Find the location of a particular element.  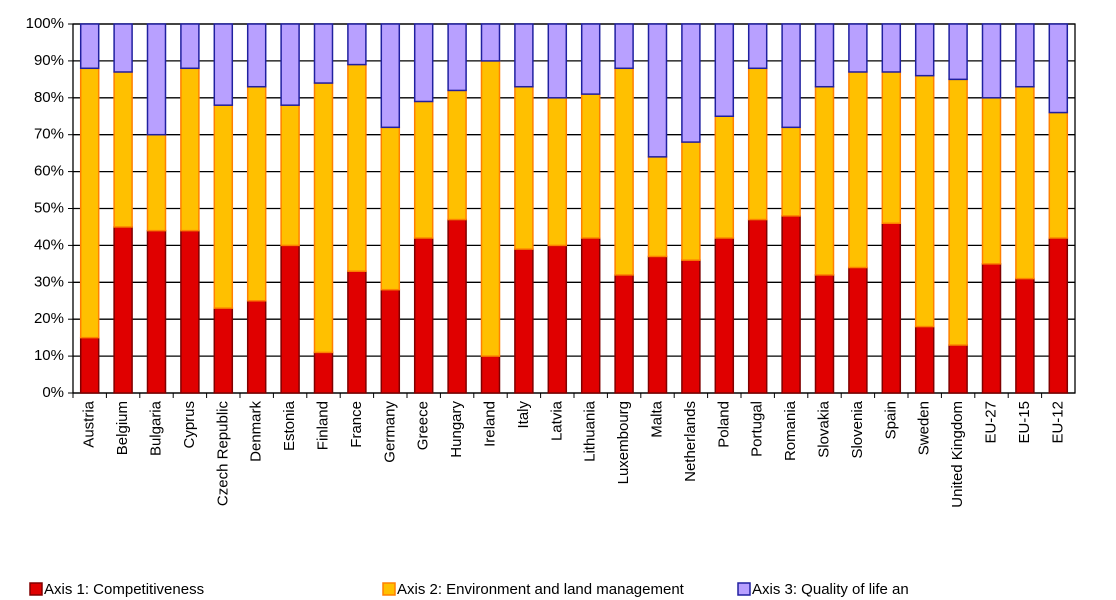

x-tick-label: Czech Republic is located at coordinates (222, 454).